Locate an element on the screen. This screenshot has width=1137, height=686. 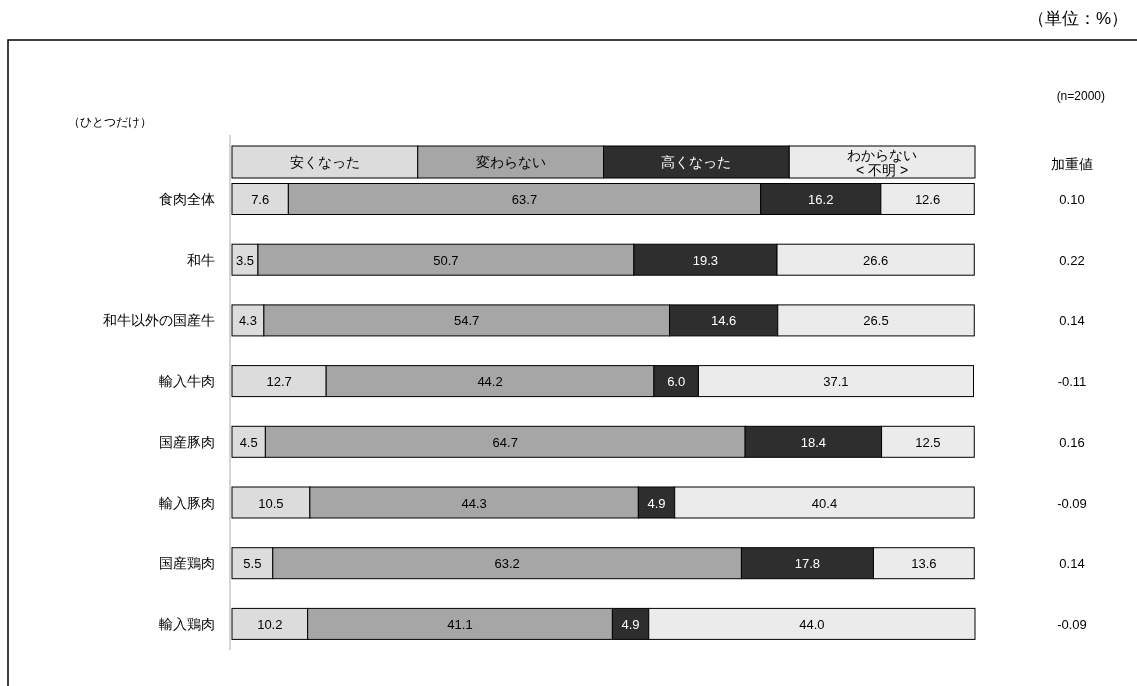
text: （ひとつだけ） is located at coordinates (110, 122).